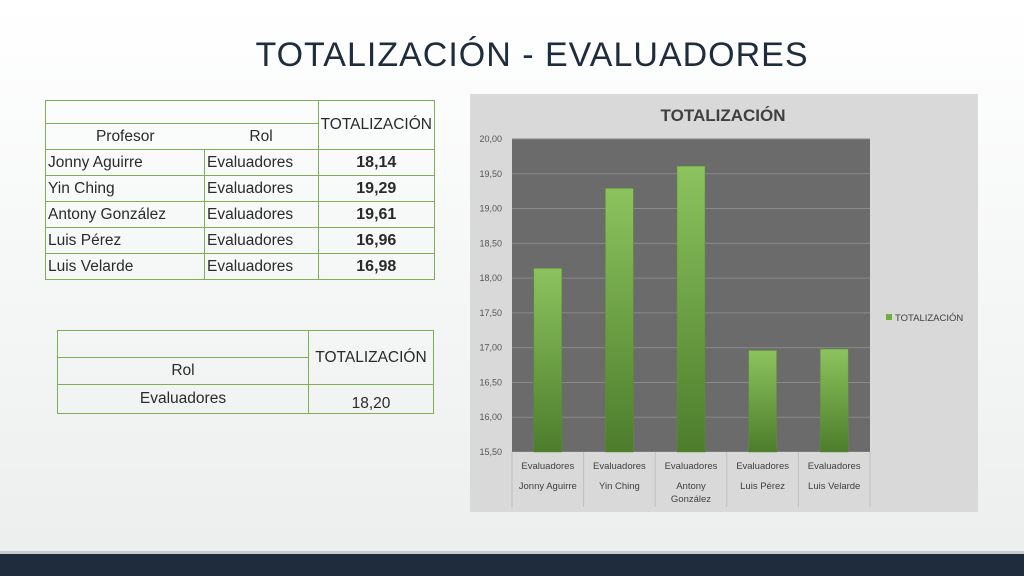  Describe the element at coordinates (762, 486) in the screenshot. I see `x-tick-label-name: Luis Pérez` at that location.